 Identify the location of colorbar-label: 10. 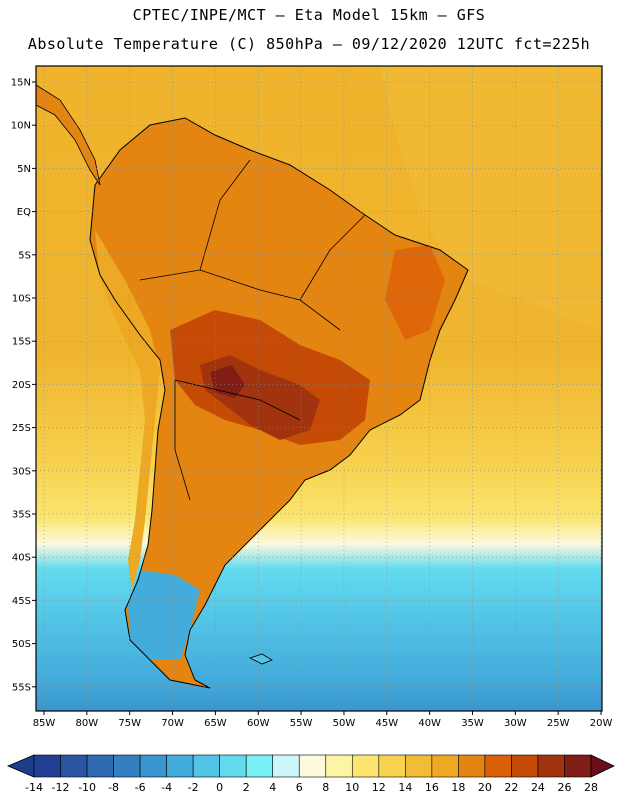
(352, 787).